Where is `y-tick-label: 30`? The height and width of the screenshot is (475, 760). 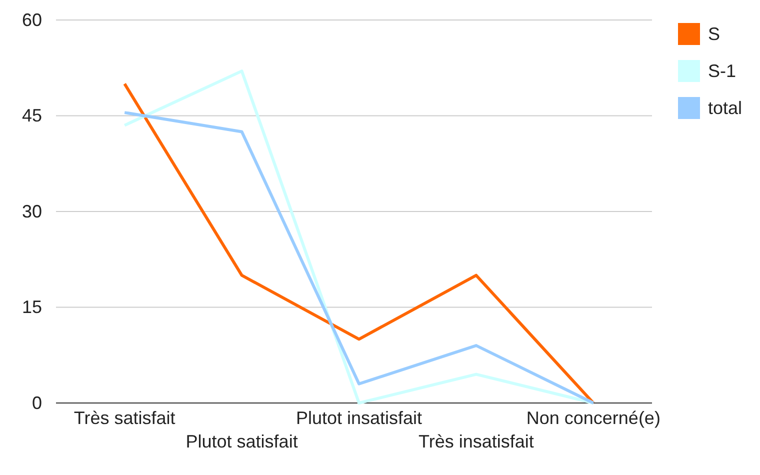 y-tick-label: 30 is located at coordinates (32, 211).